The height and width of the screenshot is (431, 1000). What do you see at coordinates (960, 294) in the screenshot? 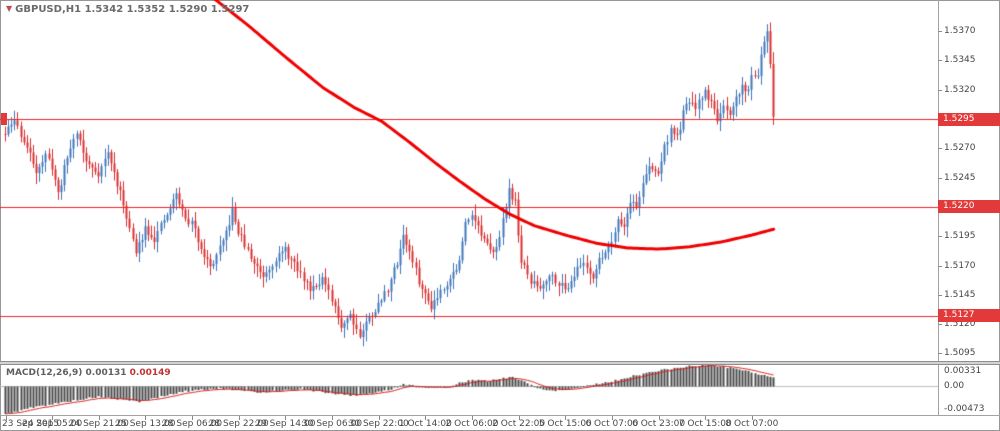
I see `price-axis-label: 1.5145` at bounding box center [960, 294].